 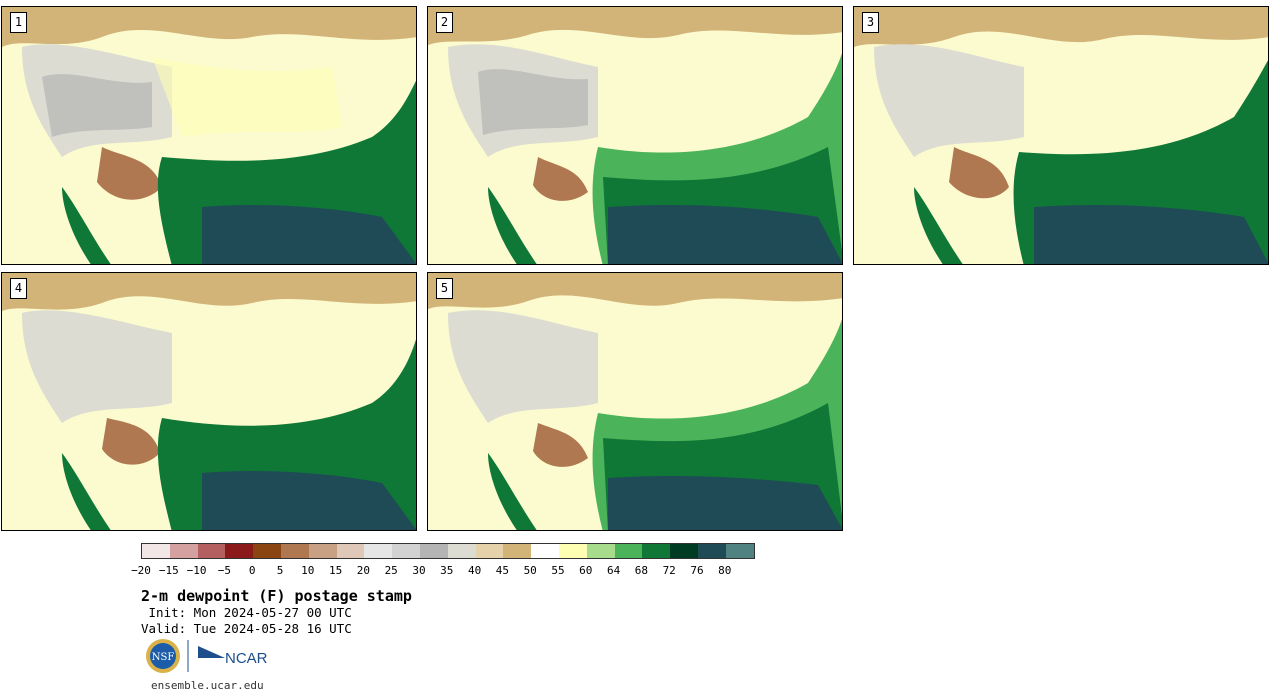 What do you see at coordinates (224, 570) in the screenshot?
I see `colorbar-tick-label: −5` at bounding box center [224, 570].